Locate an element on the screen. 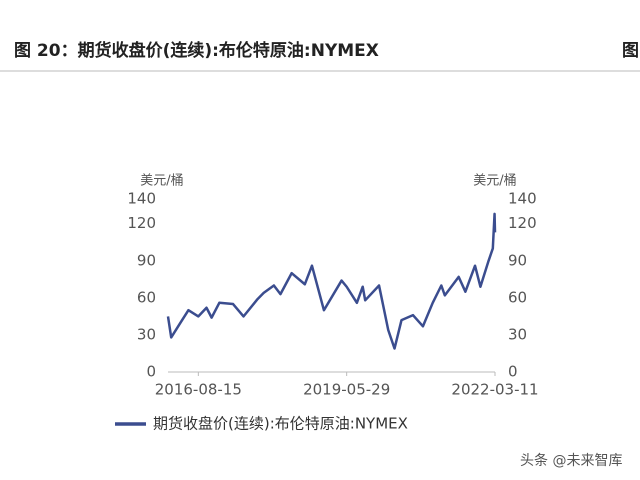  price-line is located at coordinates (331, 281).